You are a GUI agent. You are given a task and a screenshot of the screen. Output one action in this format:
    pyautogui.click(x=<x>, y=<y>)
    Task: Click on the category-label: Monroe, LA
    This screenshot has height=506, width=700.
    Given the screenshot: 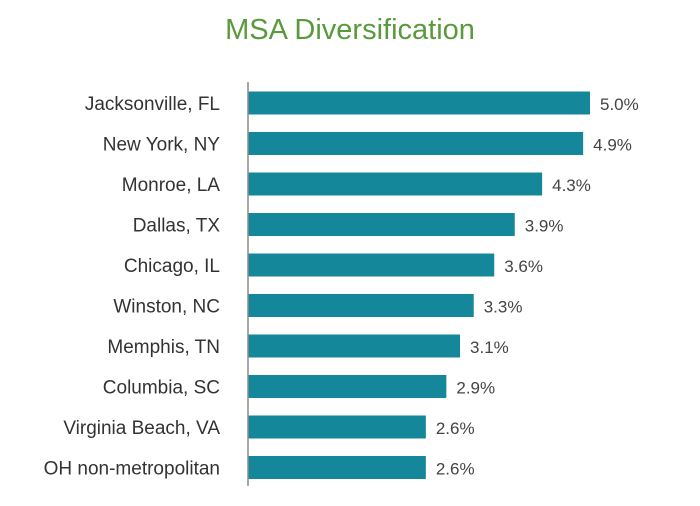 What is the action you would take?
    pyautogui.click(x=171, y=185)
    